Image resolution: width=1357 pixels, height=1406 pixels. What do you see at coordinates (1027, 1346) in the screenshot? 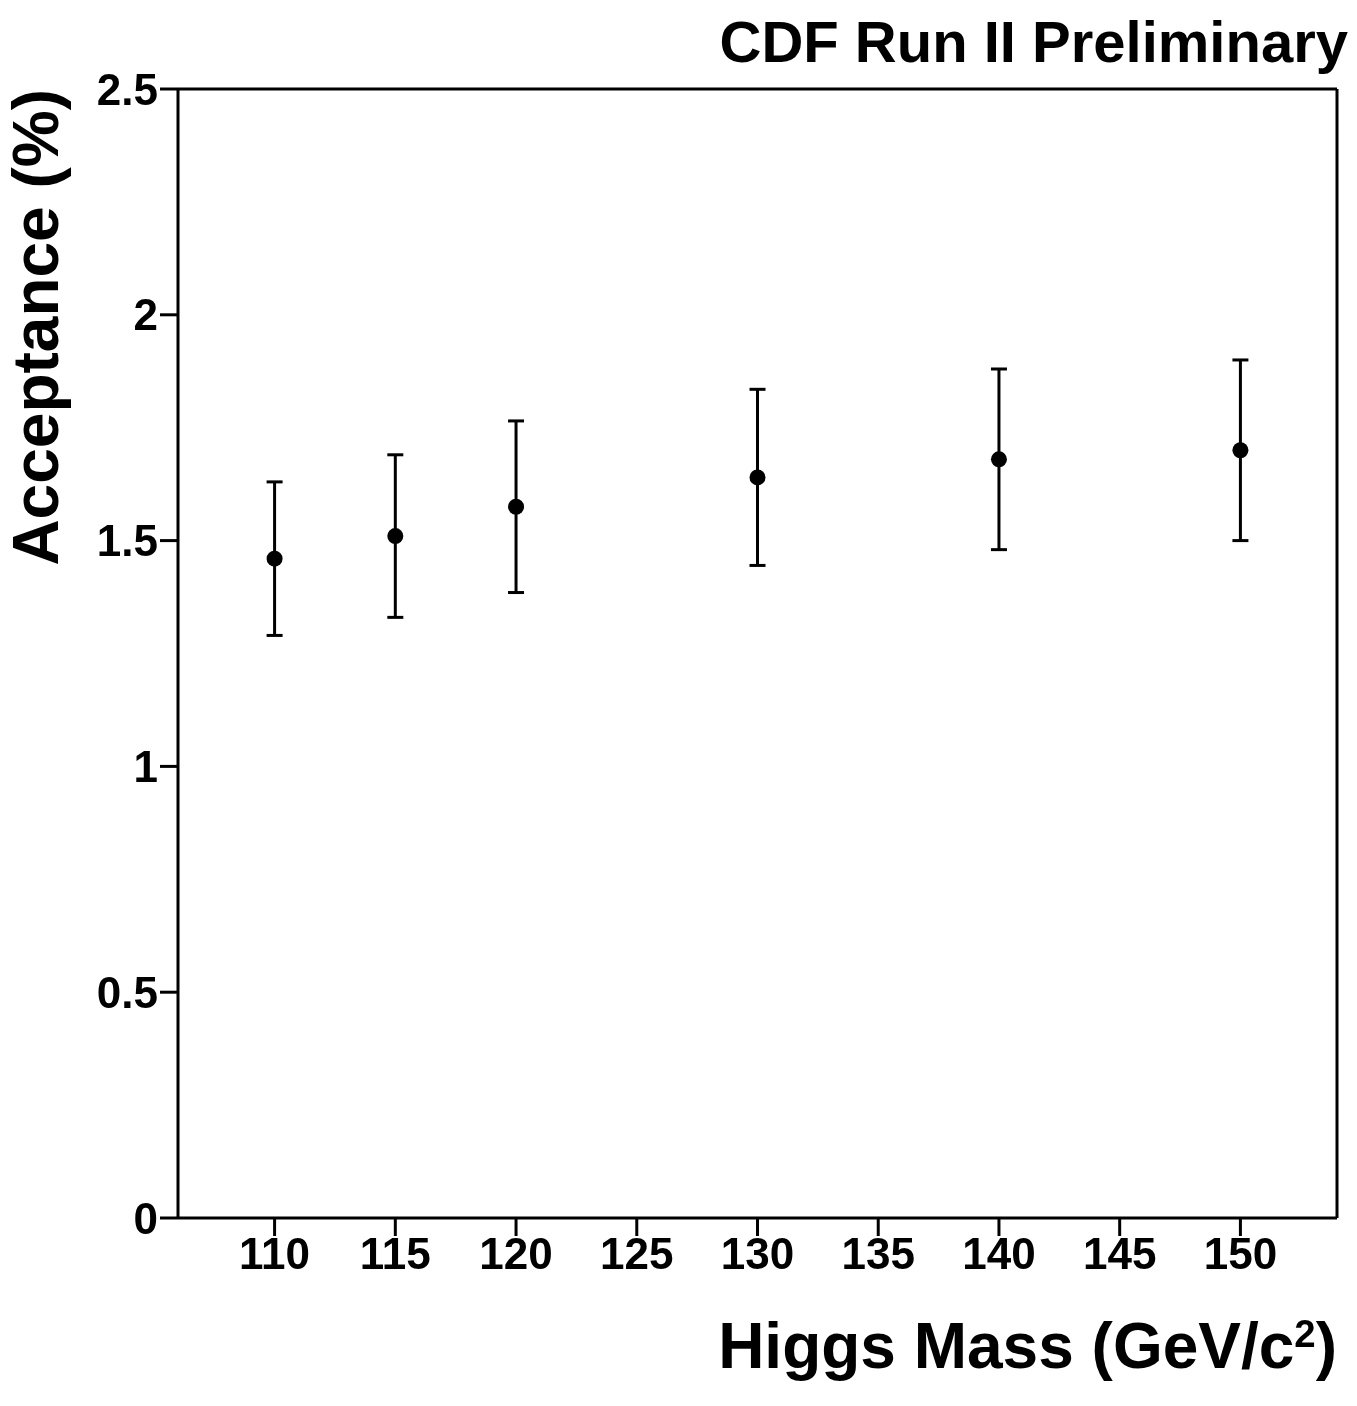
I see `x-axis-title: Higgs Mass (GeV/c$^{2}$)` at bounding box center [1027, 1346].